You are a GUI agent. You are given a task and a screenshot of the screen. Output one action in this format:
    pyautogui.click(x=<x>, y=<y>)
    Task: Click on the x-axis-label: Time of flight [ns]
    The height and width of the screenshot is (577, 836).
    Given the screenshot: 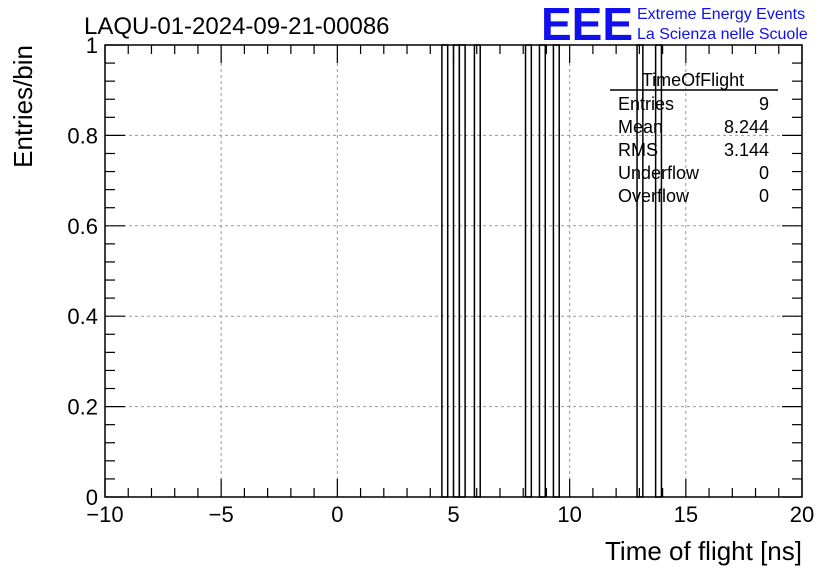 What is the action you would take?
    pyautogui.click(x=703, y=551)
    